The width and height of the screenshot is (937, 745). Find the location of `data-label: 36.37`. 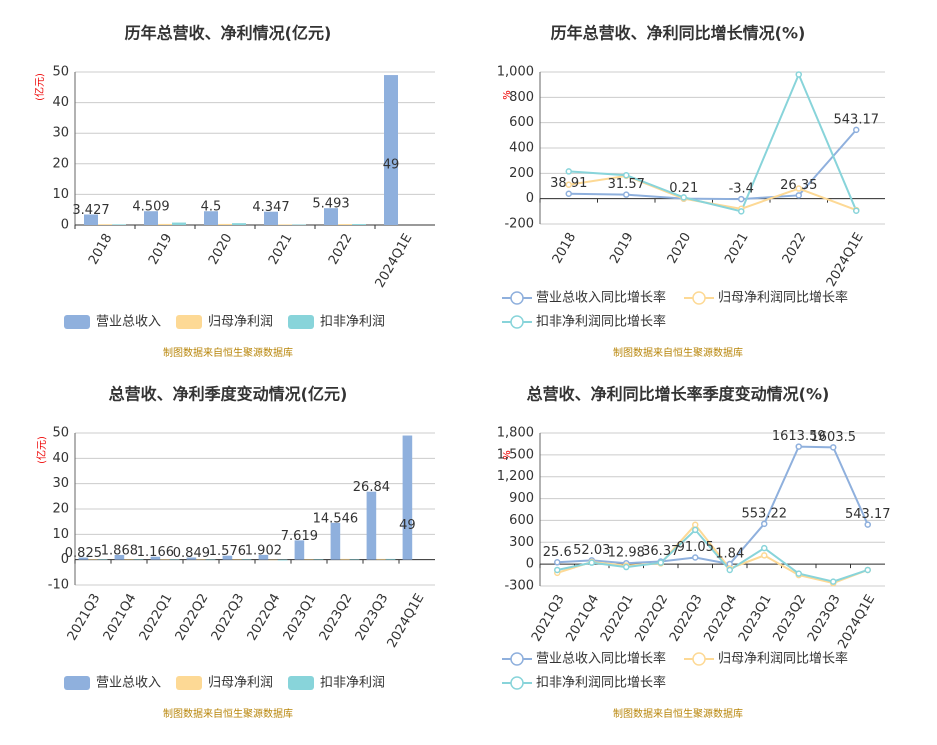

data-label: 36.37 is located at coordinates (660, 551).